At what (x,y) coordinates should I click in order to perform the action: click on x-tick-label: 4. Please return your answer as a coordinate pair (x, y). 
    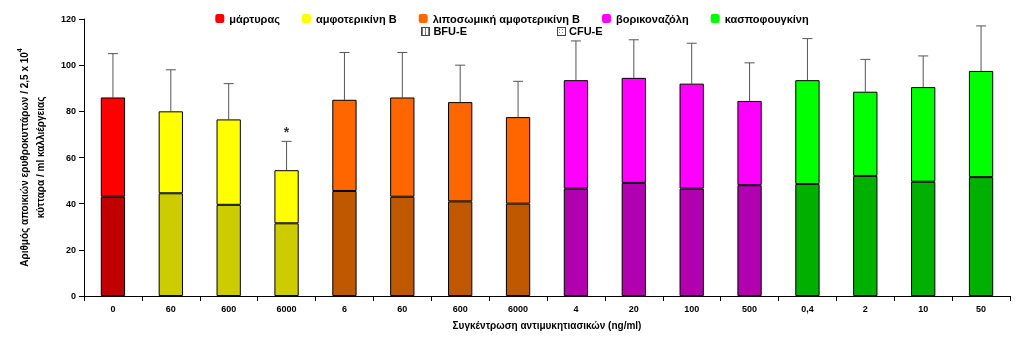
    Looking at the image, I should click on (576, 308).